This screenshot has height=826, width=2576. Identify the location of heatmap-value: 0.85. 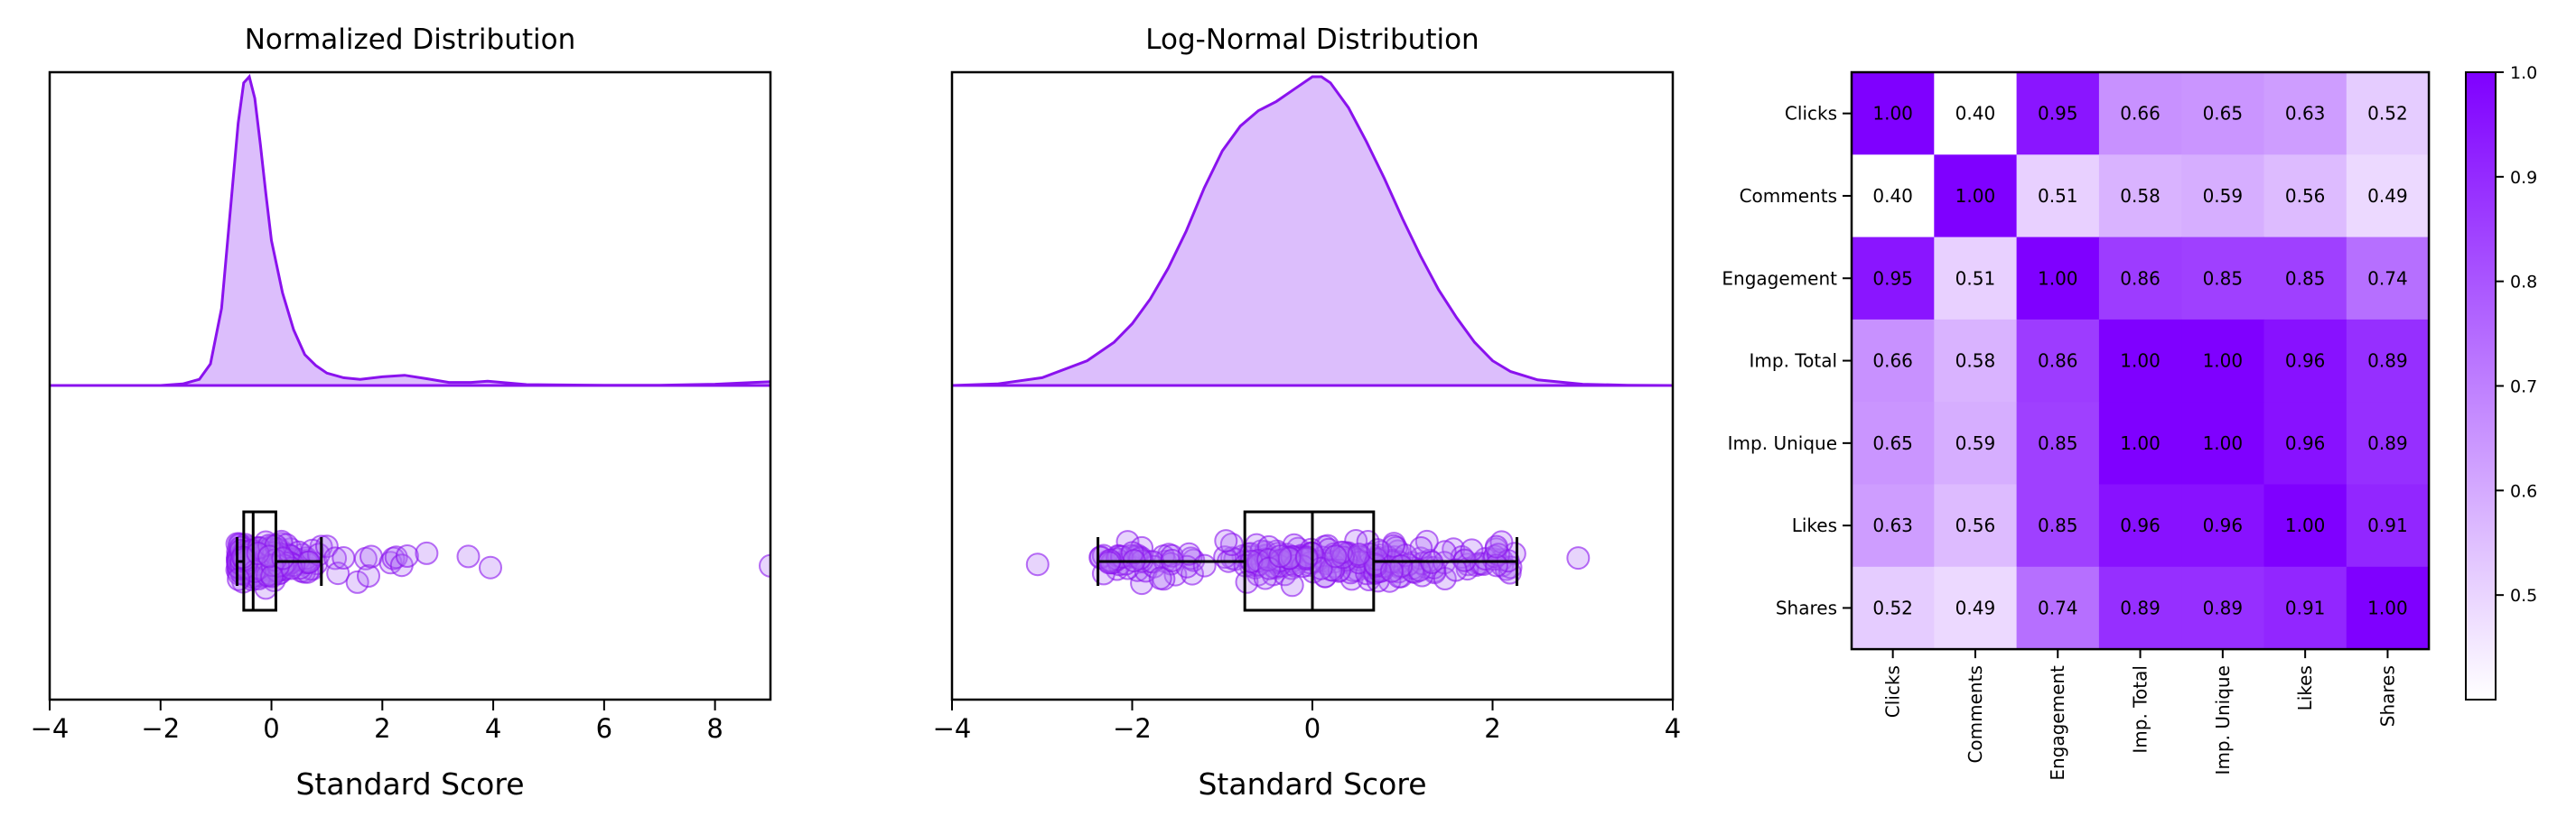
(2305, 278).